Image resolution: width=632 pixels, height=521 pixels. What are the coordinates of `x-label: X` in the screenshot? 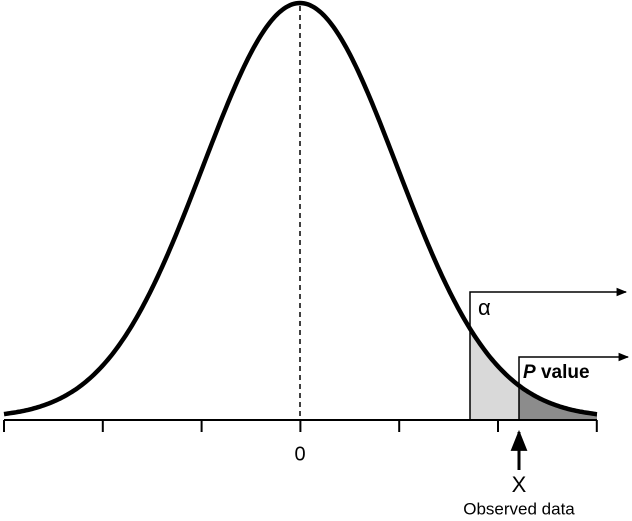 It's located at (519, 484).